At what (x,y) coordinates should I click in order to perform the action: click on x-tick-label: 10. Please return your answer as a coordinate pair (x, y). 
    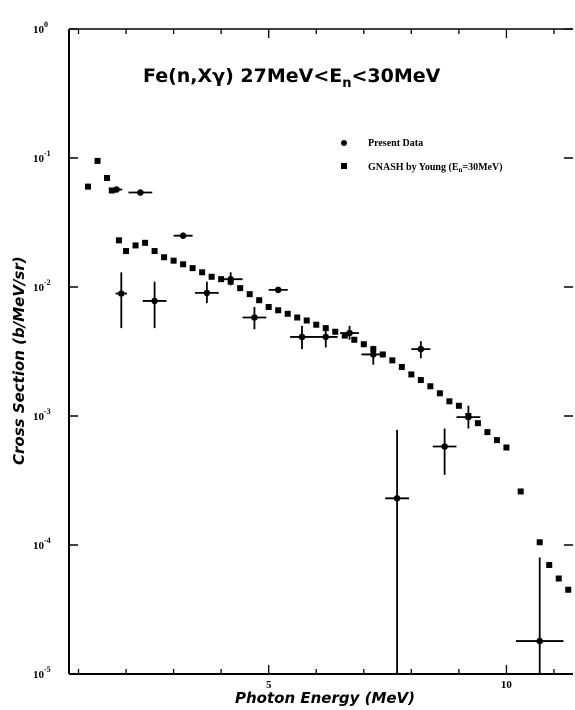
    Looking at the image, I should click on (507, 685).